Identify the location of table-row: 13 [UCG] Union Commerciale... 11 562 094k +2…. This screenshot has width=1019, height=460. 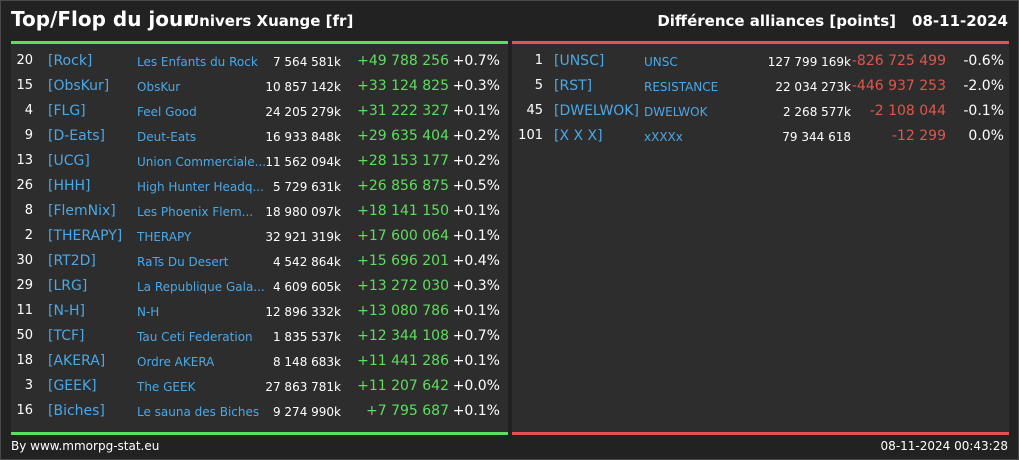
(259, 161).